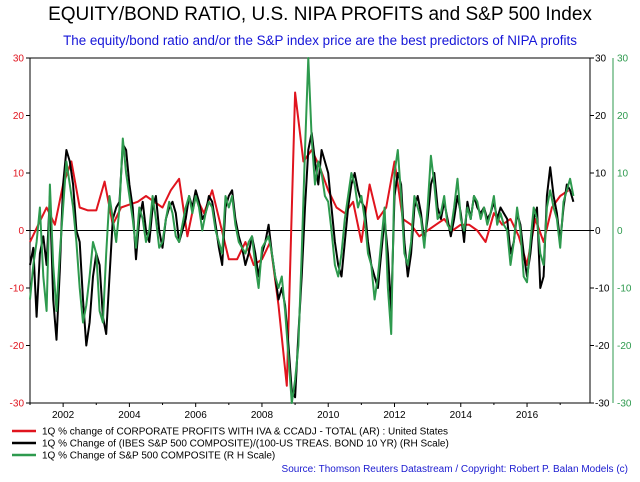  What do you see at coordinates (620, 231) in the screenshot?
I see `right-axis-tick-label-green: 0` at bounding box center [620, 231].